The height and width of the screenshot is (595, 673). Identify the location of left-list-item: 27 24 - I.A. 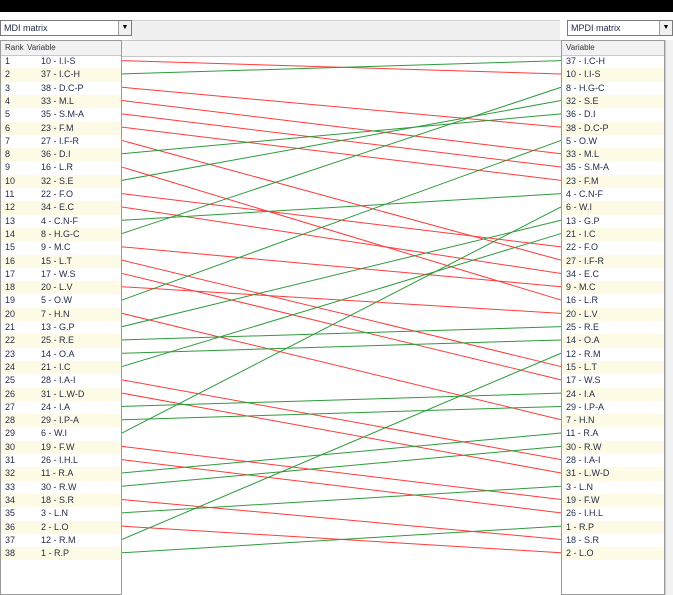
(61, 407).